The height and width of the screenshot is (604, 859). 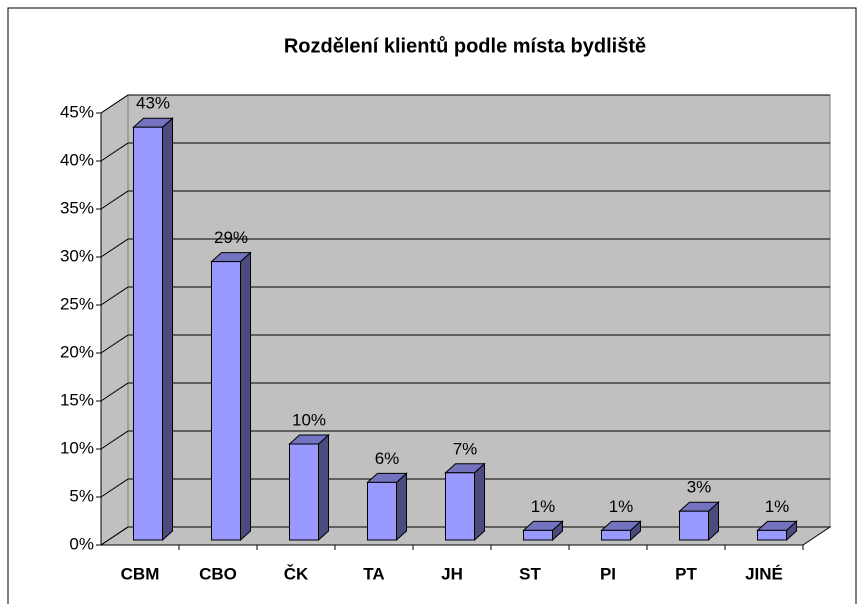 I want to click on y-tick-label: 25%, so click(x=77, y=303).